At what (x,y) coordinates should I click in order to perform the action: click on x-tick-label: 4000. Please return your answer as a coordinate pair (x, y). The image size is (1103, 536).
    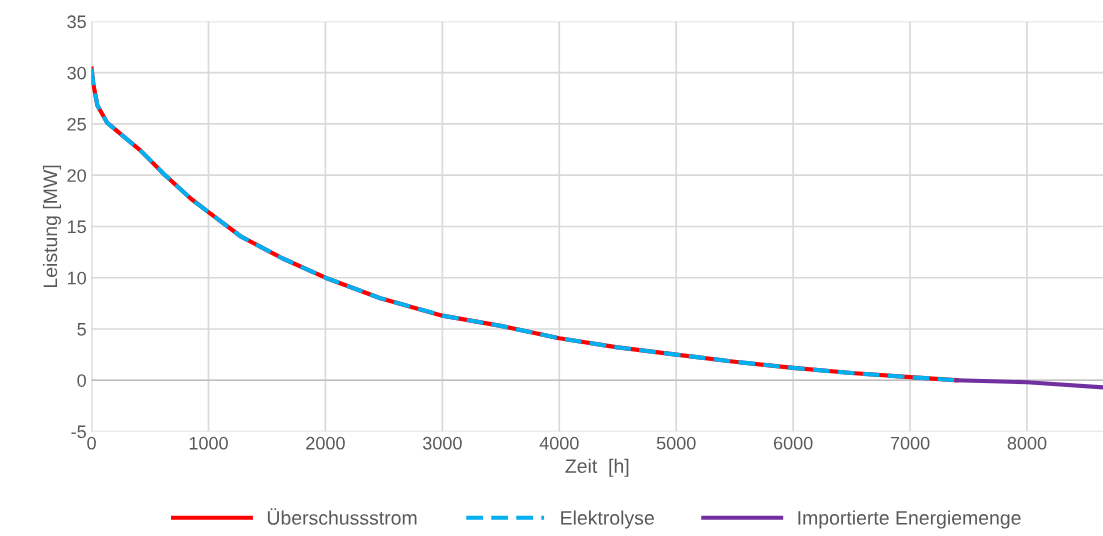
    Looking at the image, I should click on (559, 443).